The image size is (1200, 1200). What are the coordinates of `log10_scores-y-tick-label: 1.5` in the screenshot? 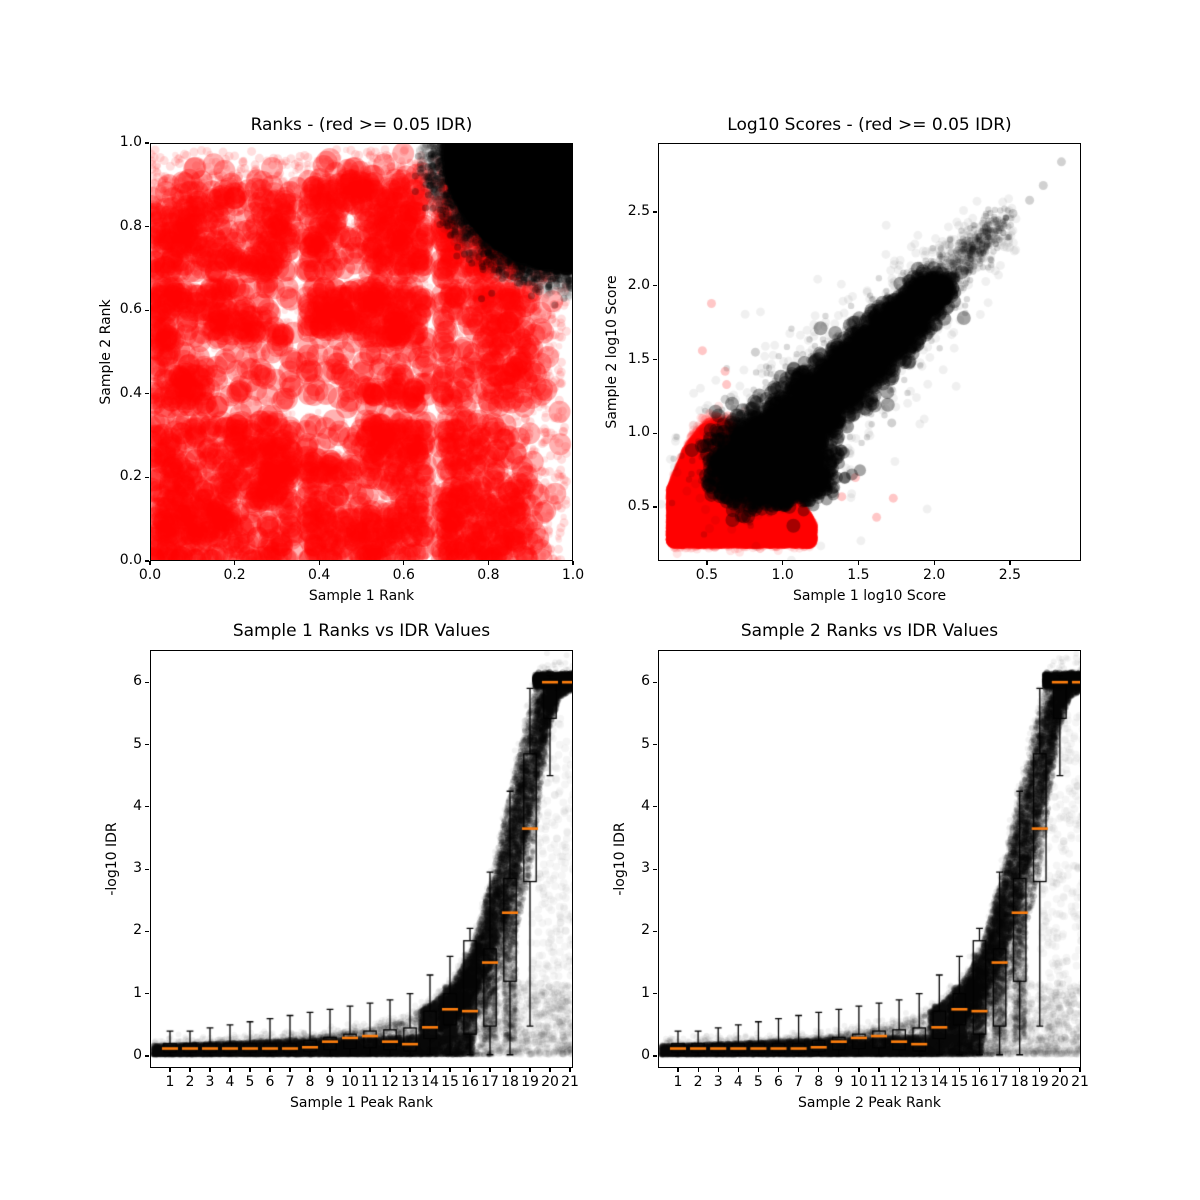 It's located at (638, 358).